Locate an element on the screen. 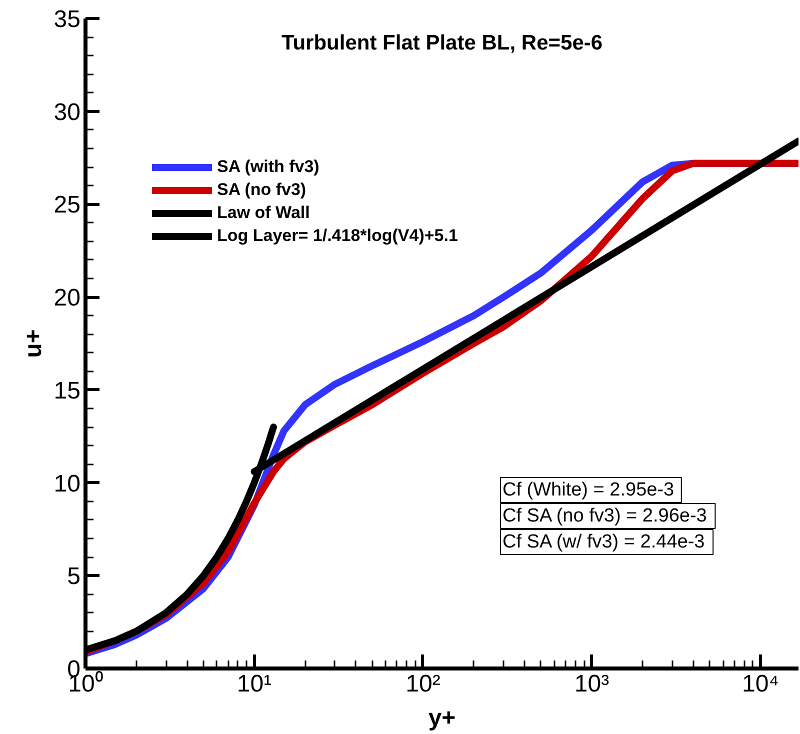  y-tick-label: 25 is located at coordinates (67, 205).